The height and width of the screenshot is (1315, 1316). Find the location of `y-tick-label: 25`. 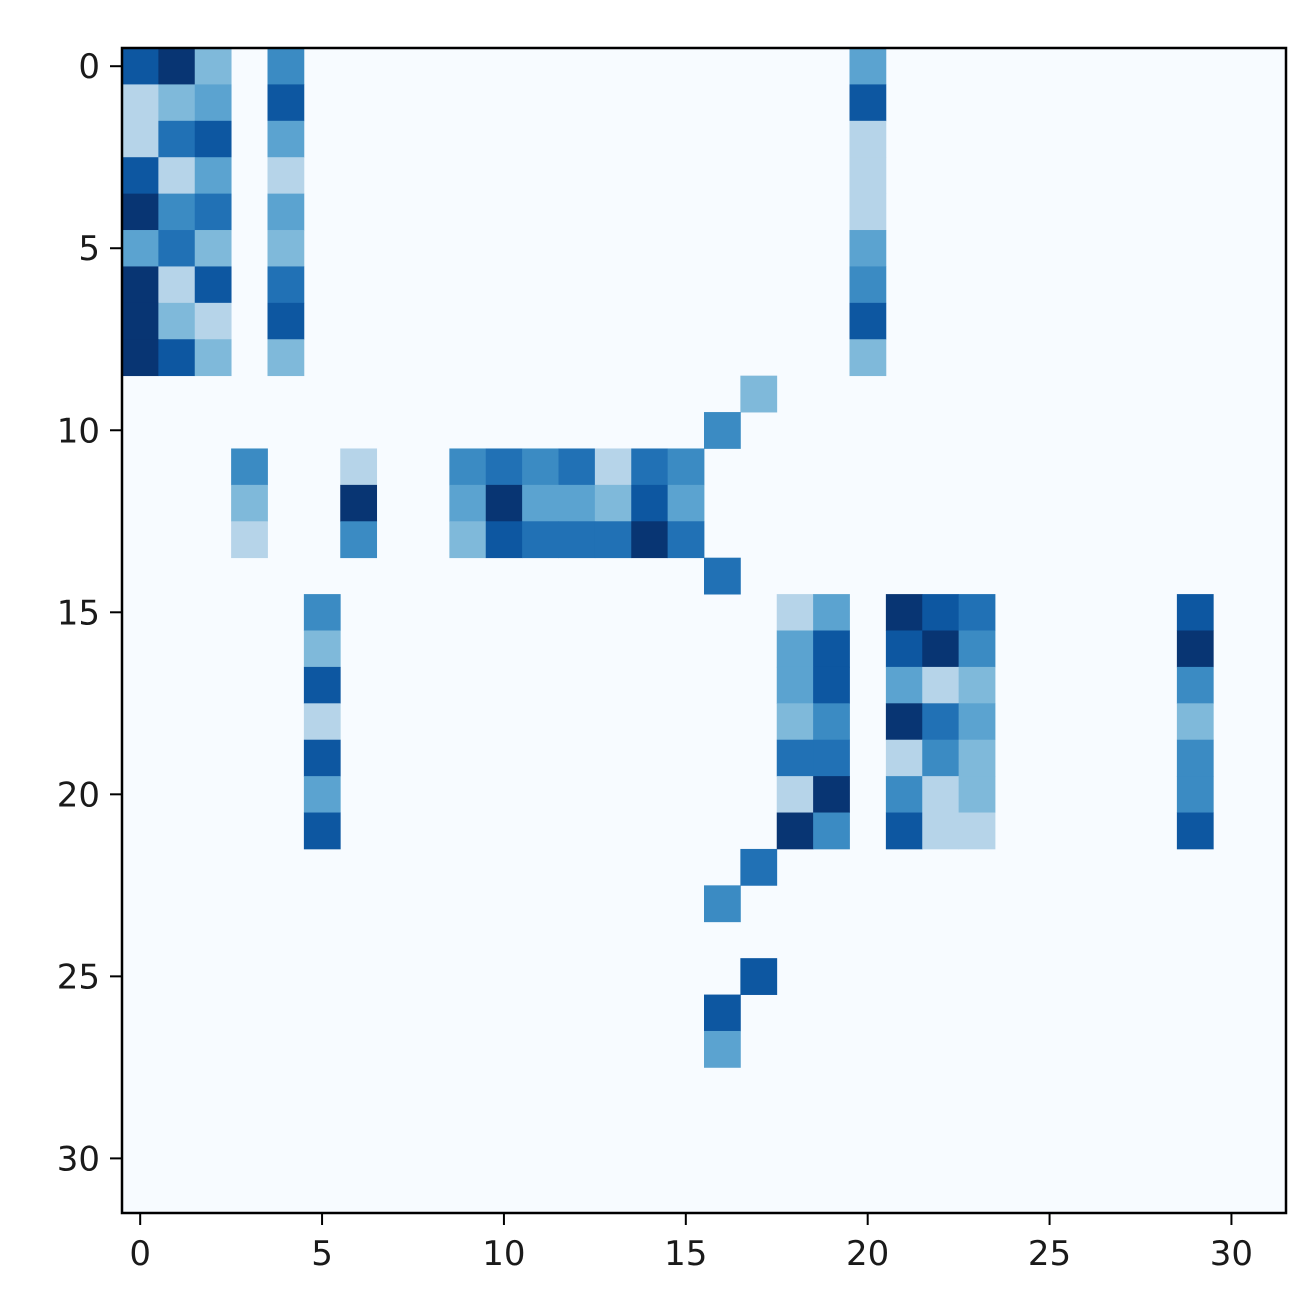

y-tick-label: 25 is located at coordinates (78, 977).